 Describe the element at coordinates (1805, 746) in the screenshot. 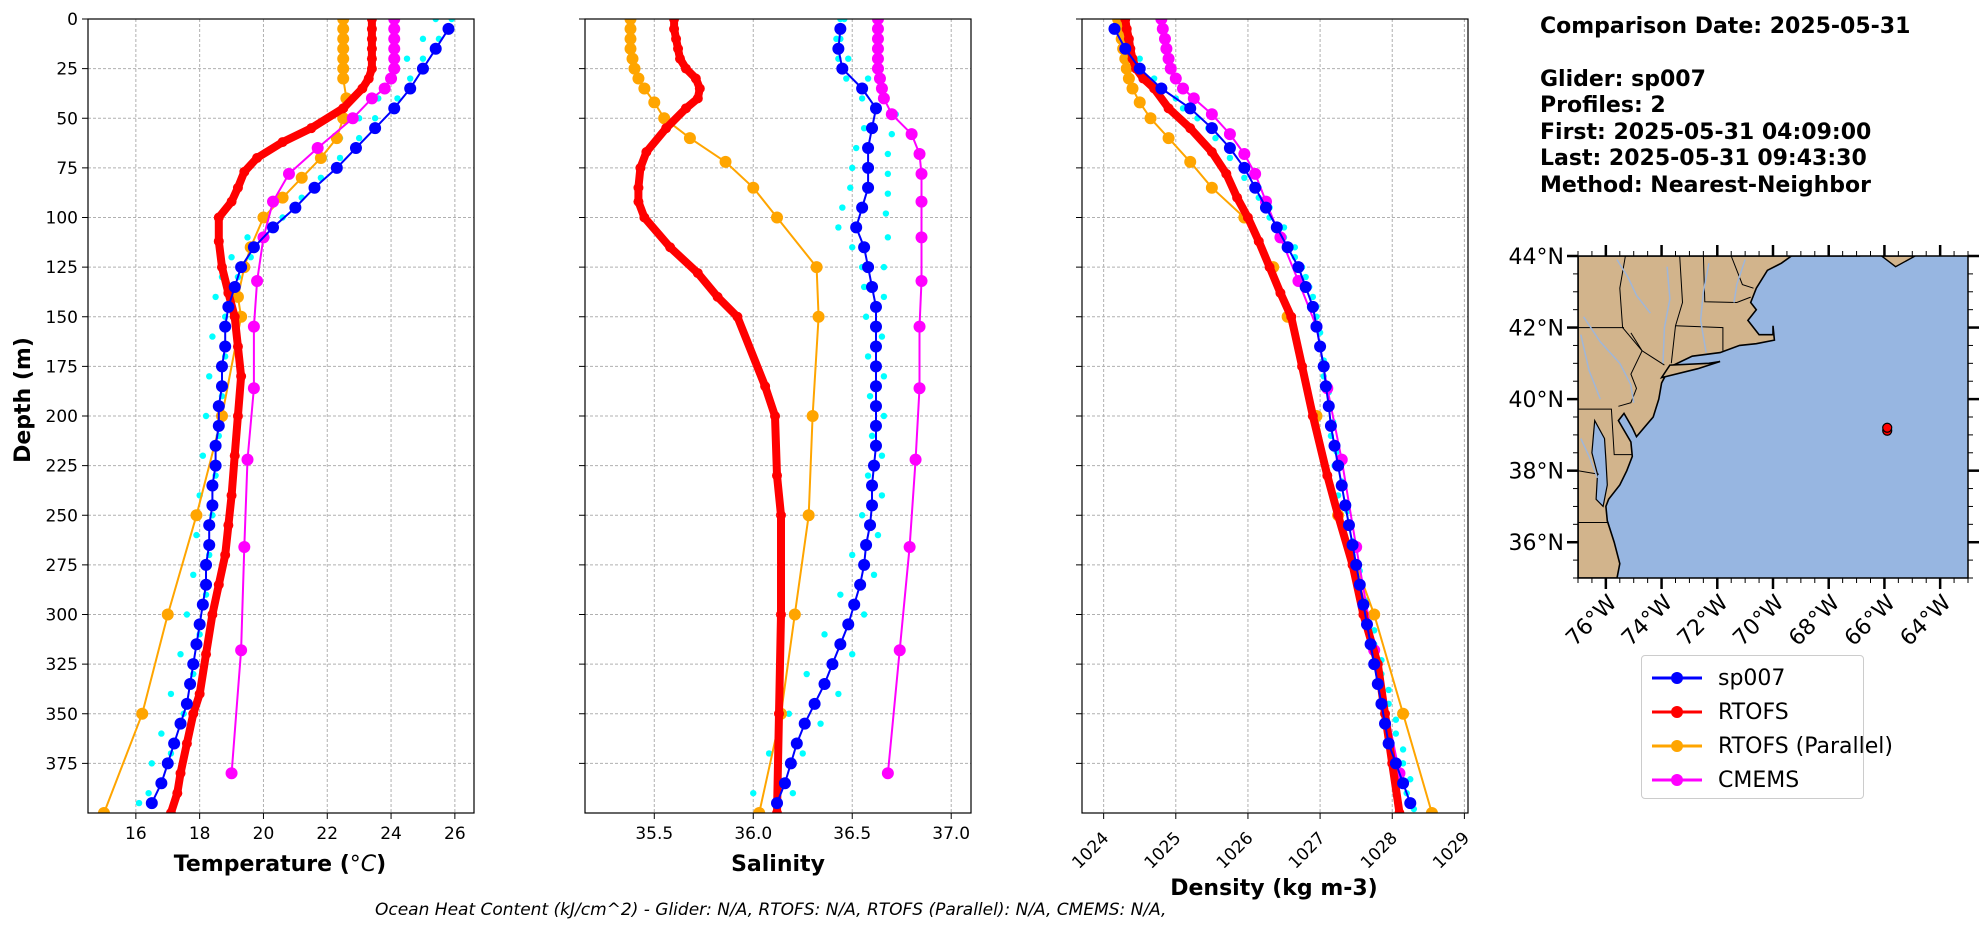

I see `legend-label: RTOFS (Parallel)` at that location.